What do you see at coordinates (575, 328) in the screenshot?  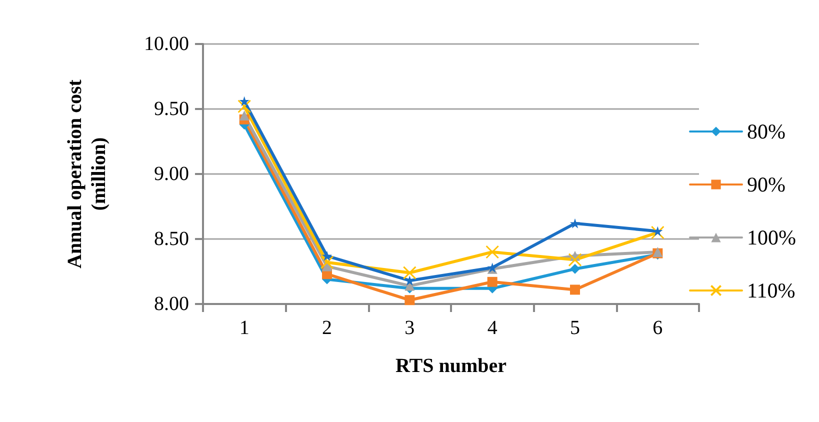 I see `x-tick-label: 5` at bounding box center [575, 328].